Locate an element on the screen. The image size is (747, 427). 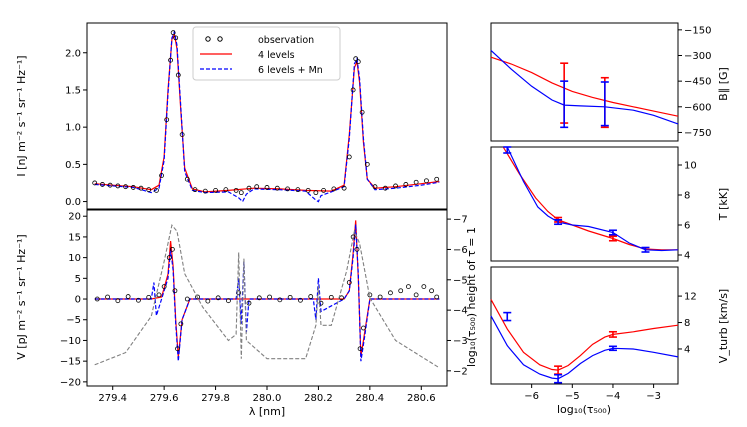
legend-label-6-levels-mn: 6 levels + Mn is located at coordinates (290, 70).